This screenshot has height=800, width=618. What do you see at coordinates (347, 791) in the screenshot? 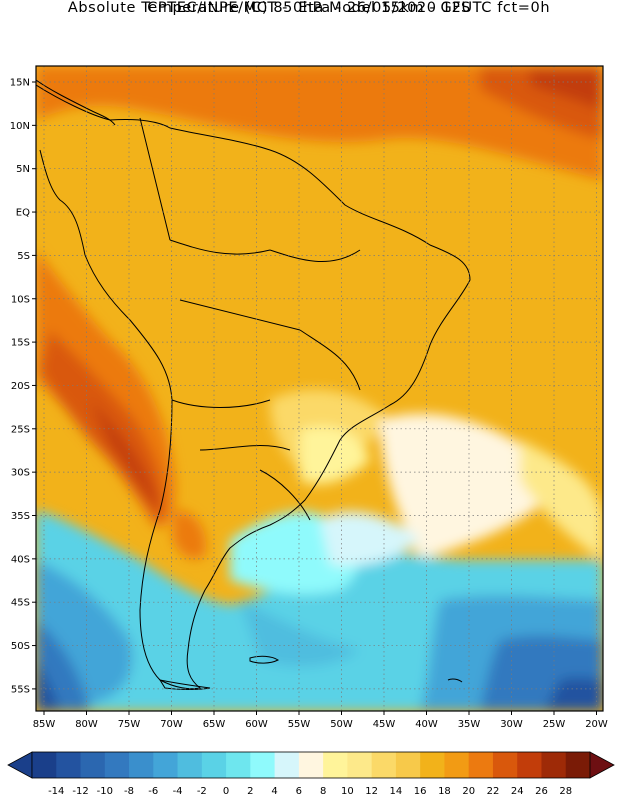
I see `colorbar-value: 10` at bounding box center [347, 791].